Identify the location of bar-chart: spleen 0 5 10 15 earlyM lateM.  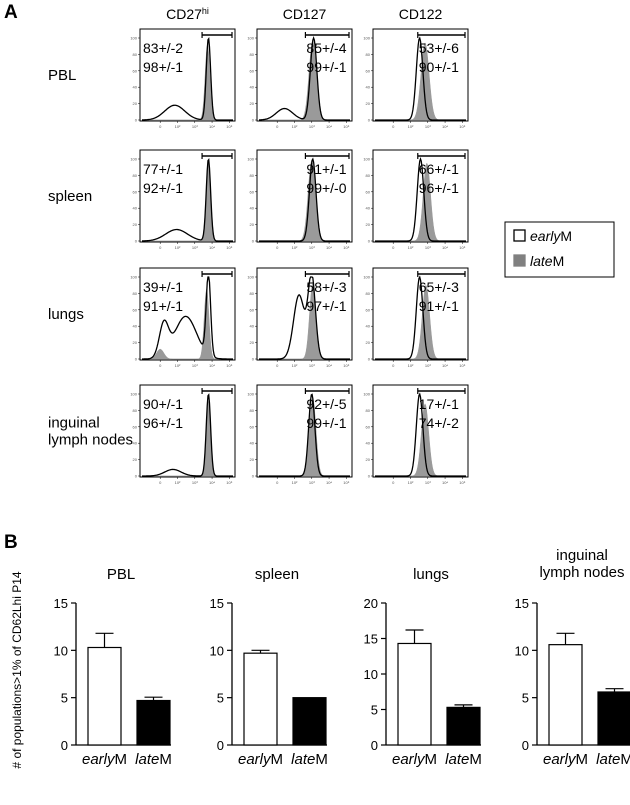
(269, 667).